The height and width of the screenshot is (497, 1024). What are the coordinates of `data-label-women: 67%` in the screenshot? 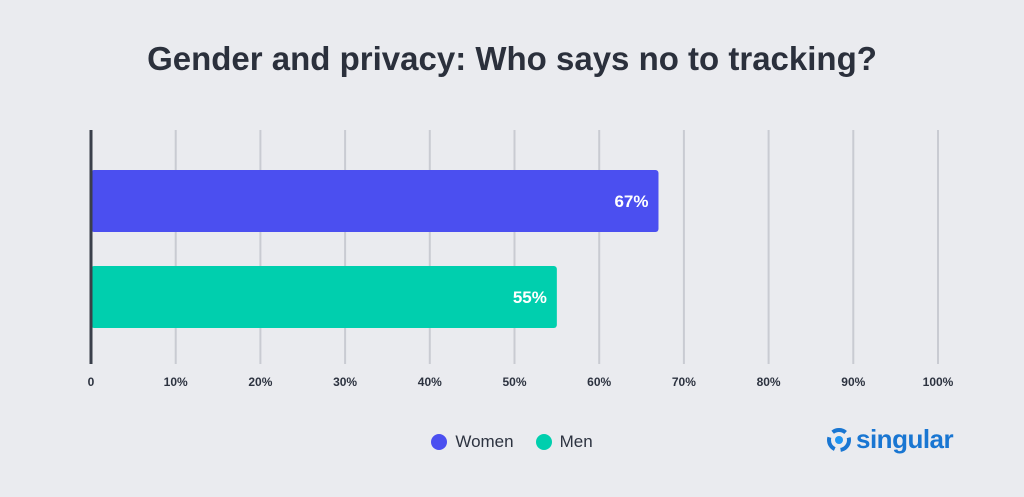 It's located at (631, 201).